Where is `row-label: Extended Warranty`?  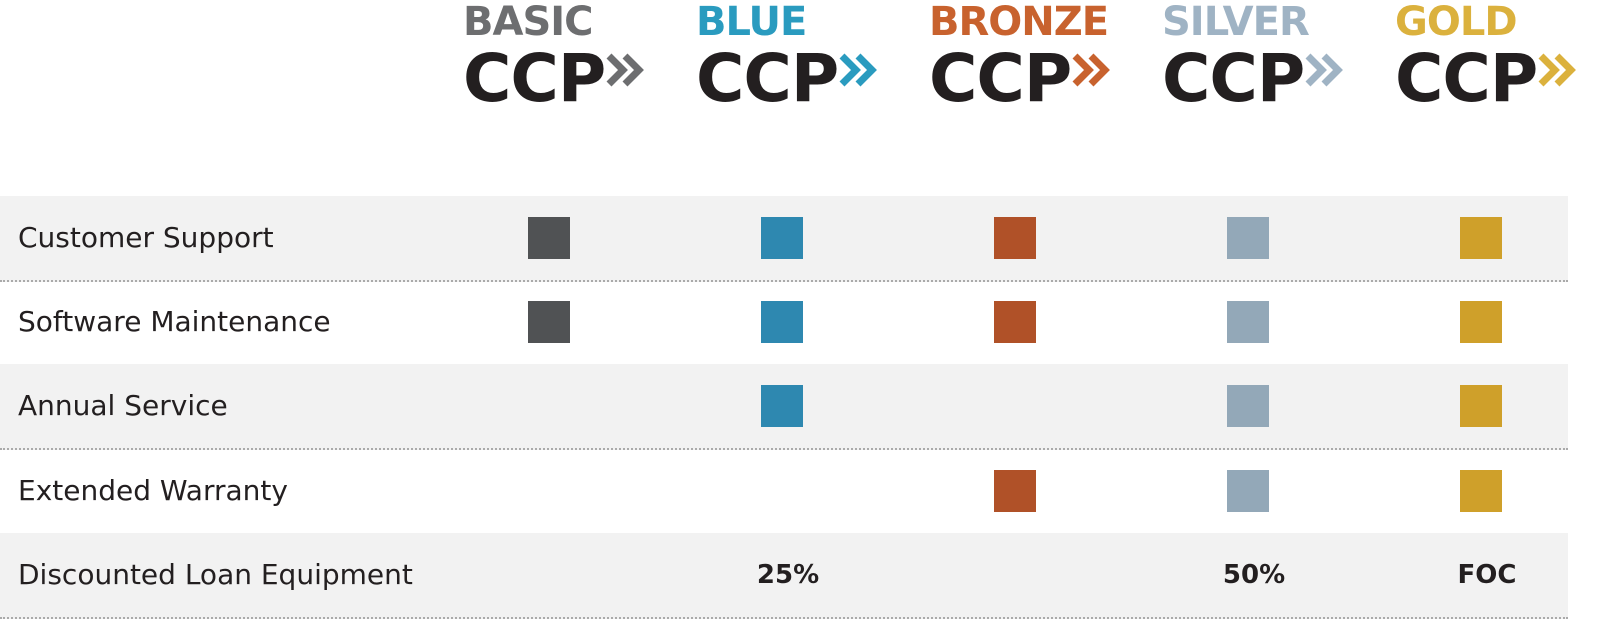 row-label: Extended Warranty is located at coordinates (153, 490).